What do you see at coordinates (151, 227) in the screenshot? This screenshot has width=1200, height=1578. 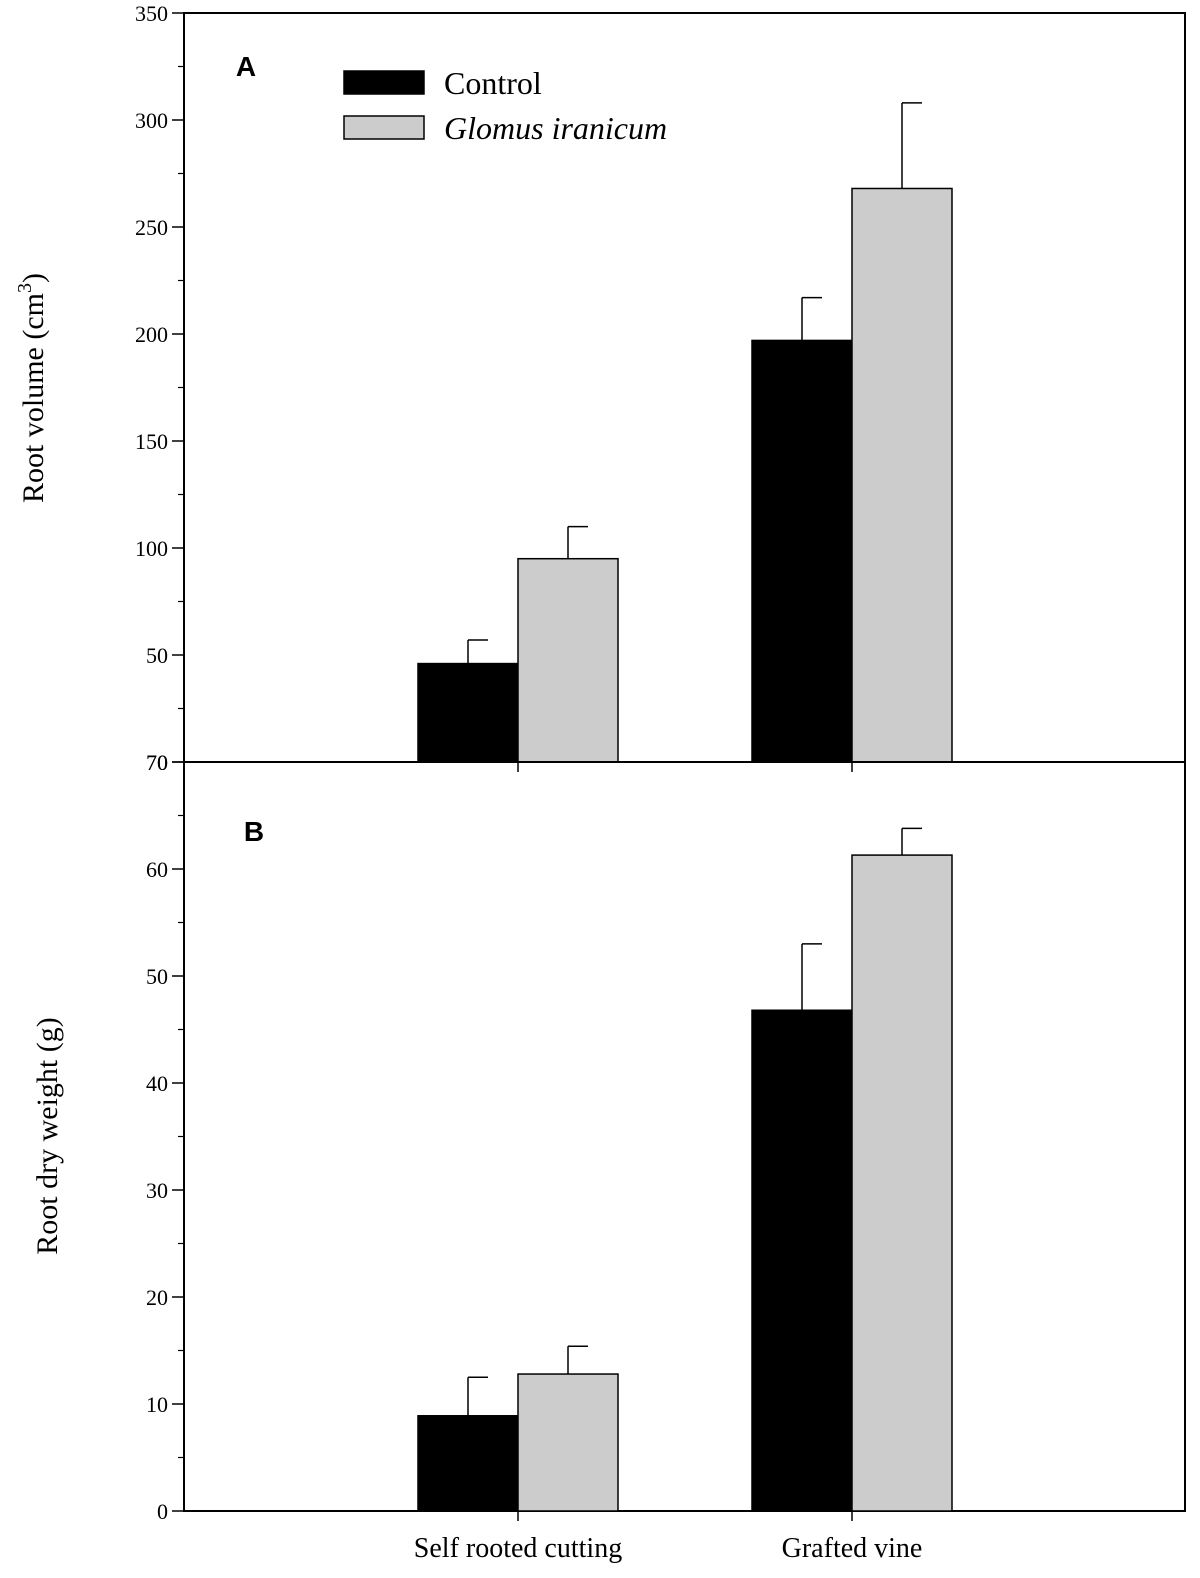 I see `panel-a-y-tick-label: 250` at bounding box center [151, 227].